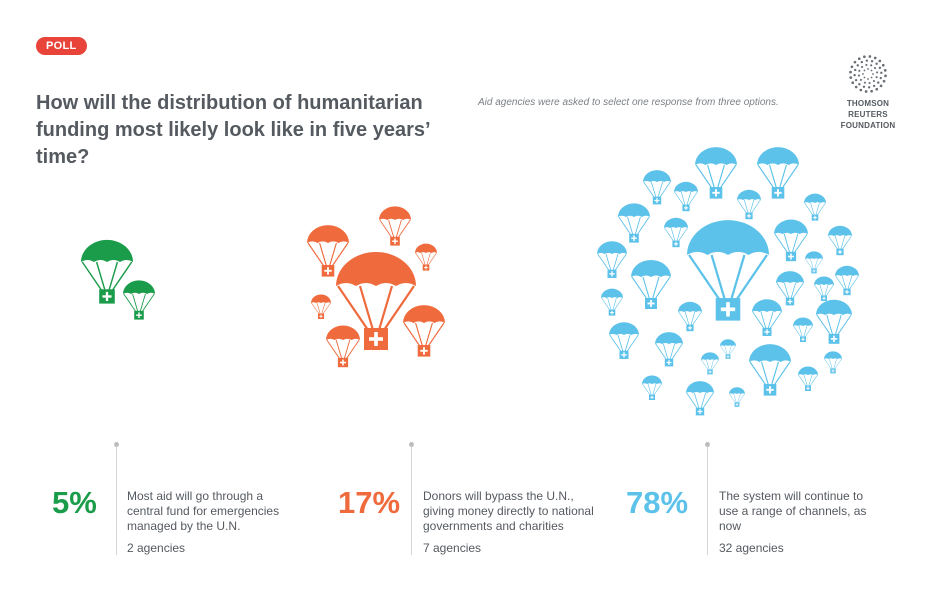  Describe the element at coordinates (657, 502) in the screenshot. I see `stat-percent: 78%` at that location.